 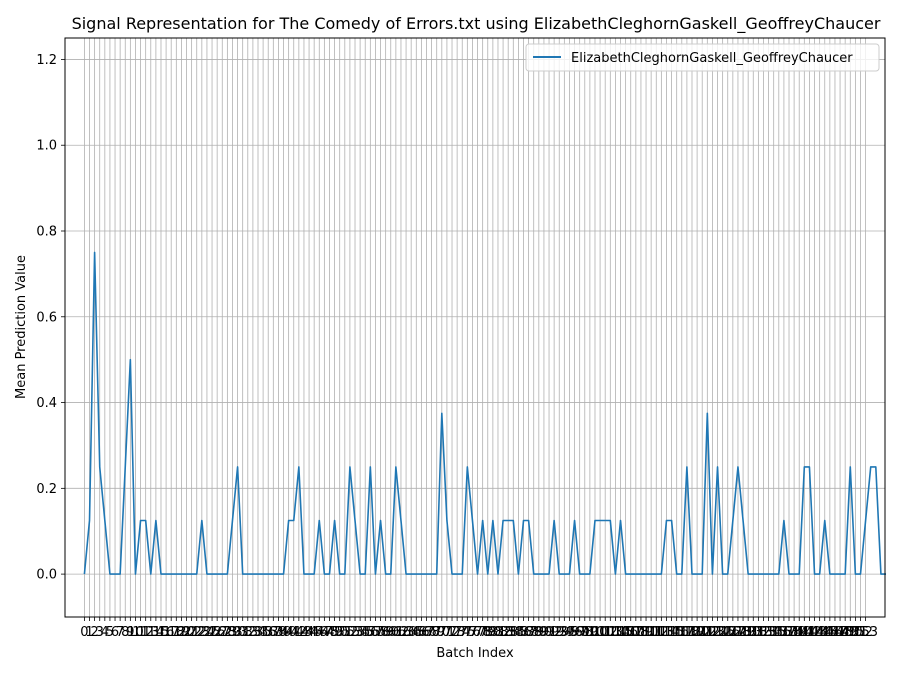 I want to click on legend-box, so click(x=702, y=57).